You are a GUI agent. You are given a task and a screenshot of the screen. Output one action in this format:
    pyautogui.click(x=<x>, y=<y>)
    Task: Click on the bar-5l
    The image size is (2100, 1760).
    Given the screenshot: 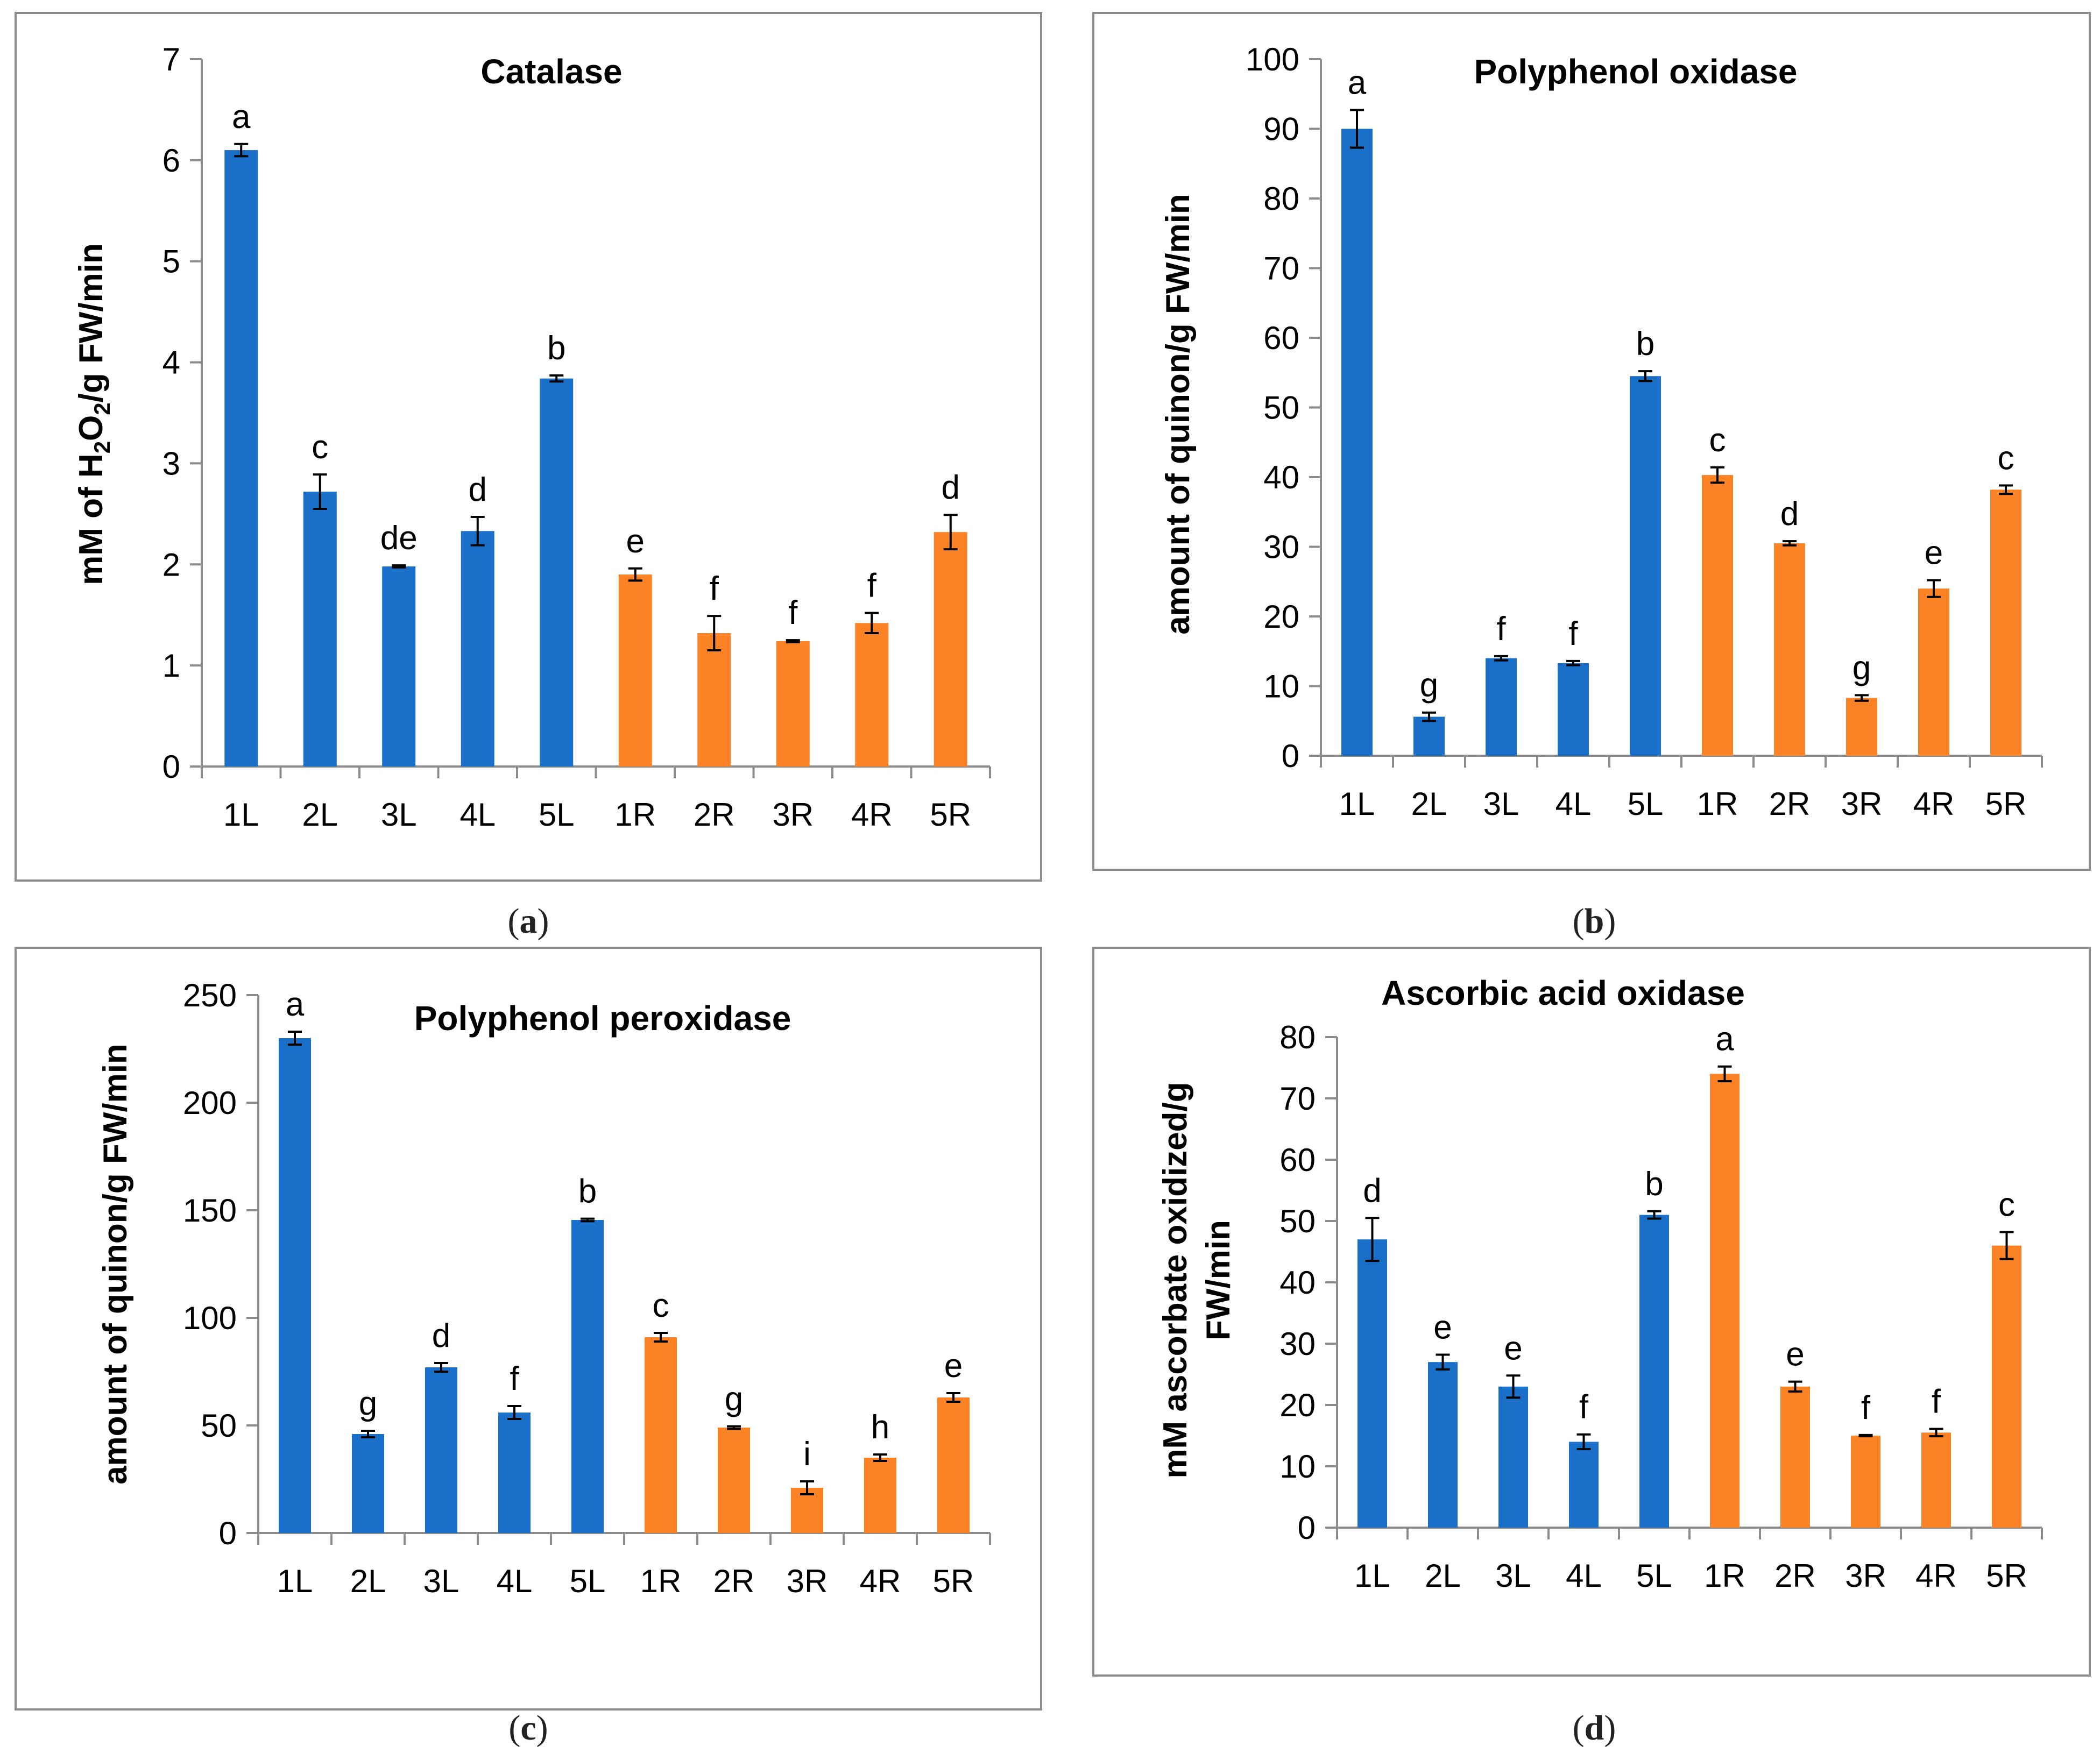 What is the action you would take?
    pyautogui.click(x=587, y=1376)
    